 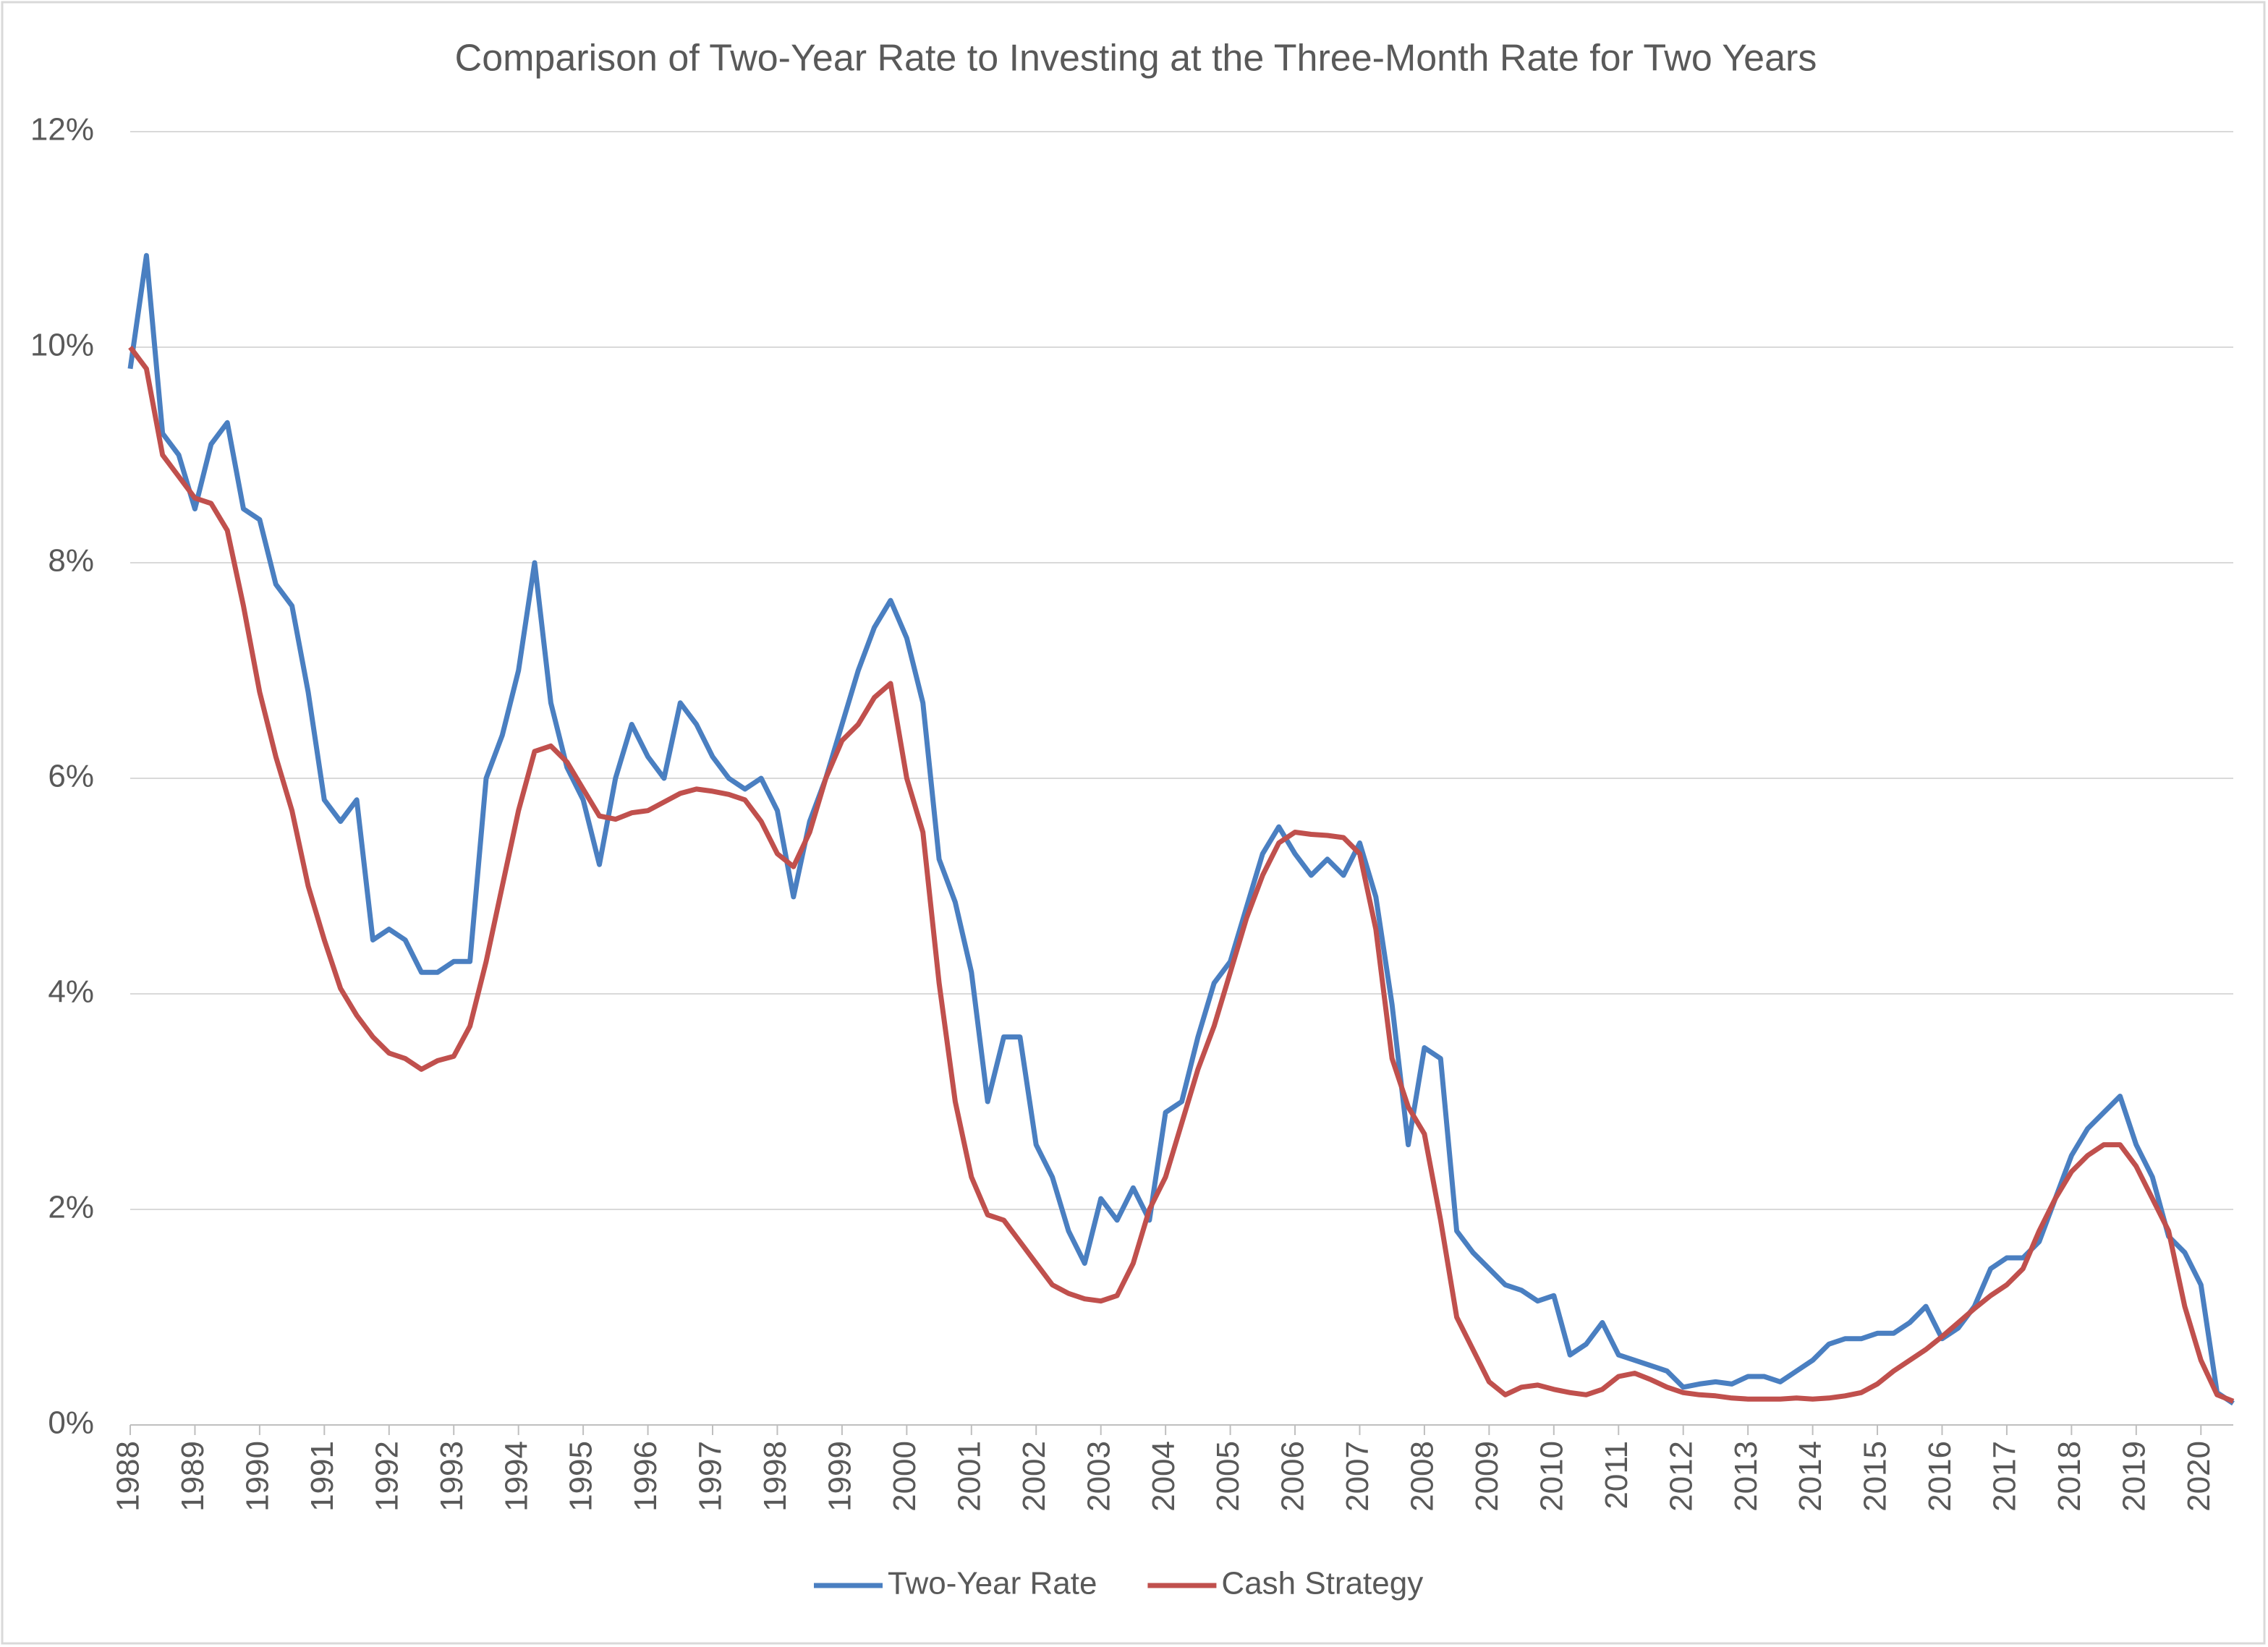 What do you see at coordinates (841, 1477) in the screenshot?
I see `x-tick-label: 1999` at bounding box center [841, 1477].